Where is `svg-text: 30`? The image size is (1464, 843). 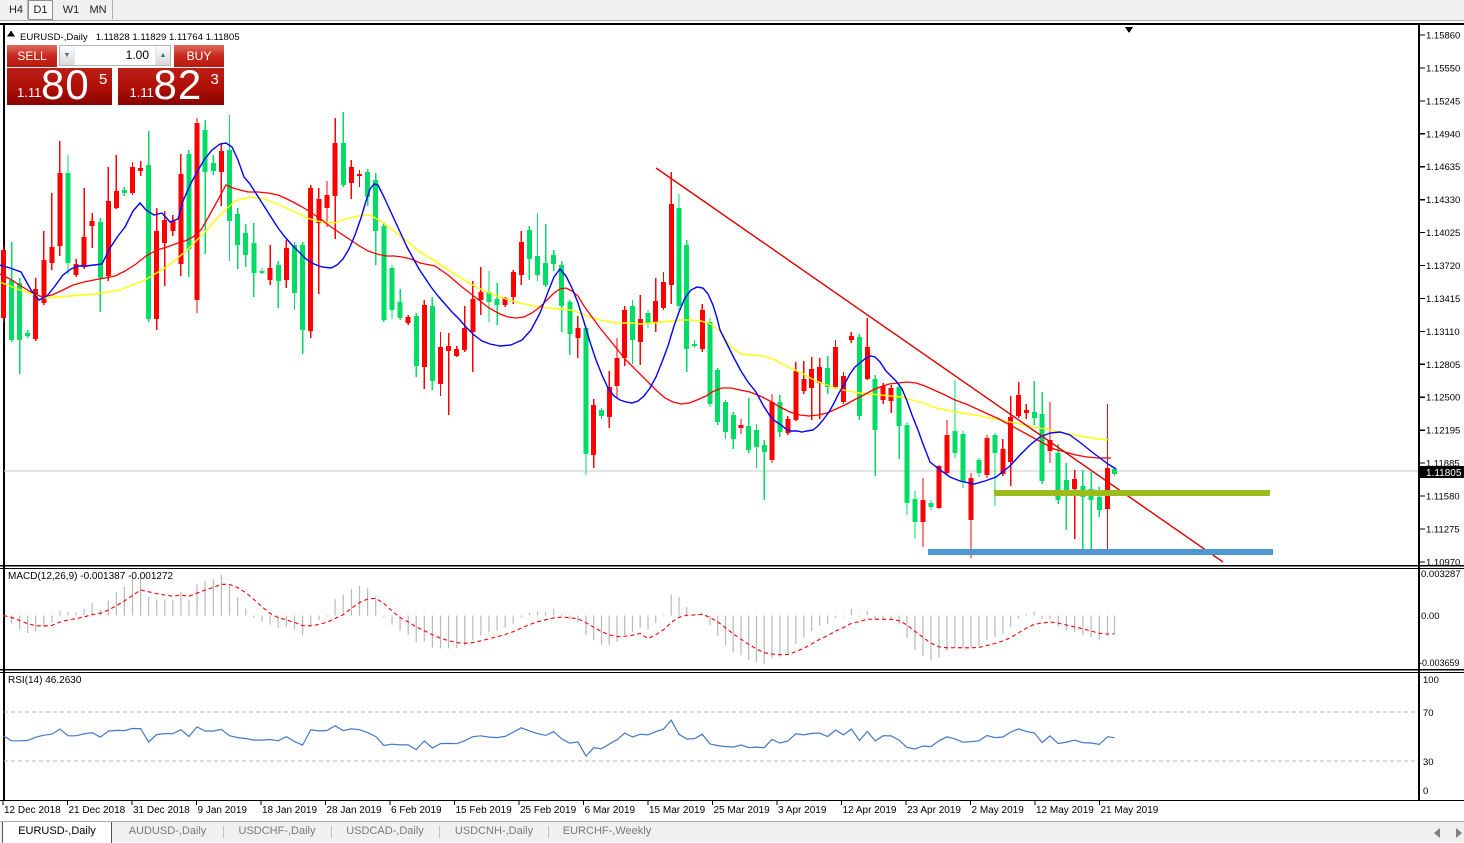 svg-text: 30 is located at coordinates (1428, 762).